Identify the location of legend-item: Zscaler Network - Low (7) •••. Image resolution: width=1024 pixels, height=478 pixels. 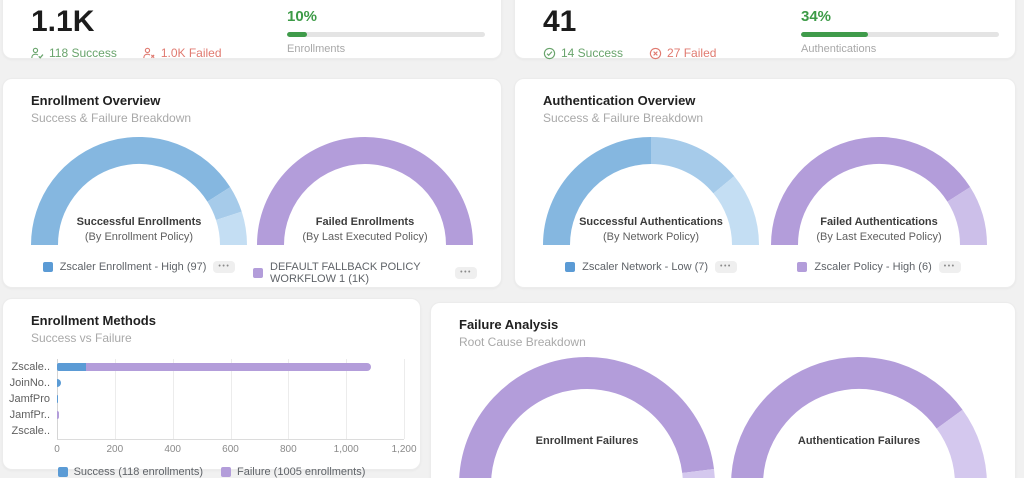
(651, 267).